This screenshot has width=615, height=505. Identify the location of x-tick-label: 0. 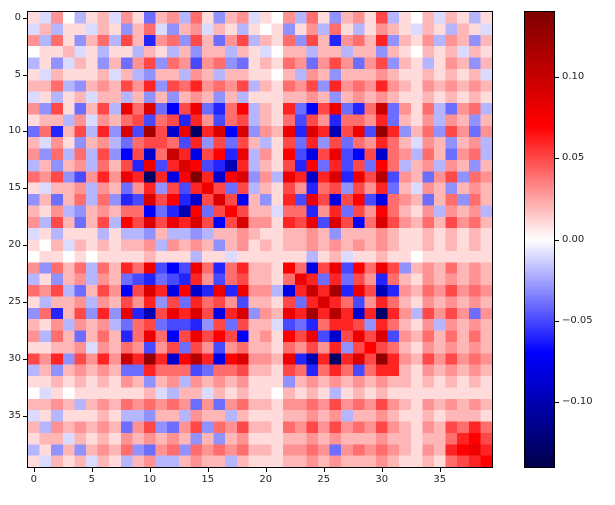
(33, 479).